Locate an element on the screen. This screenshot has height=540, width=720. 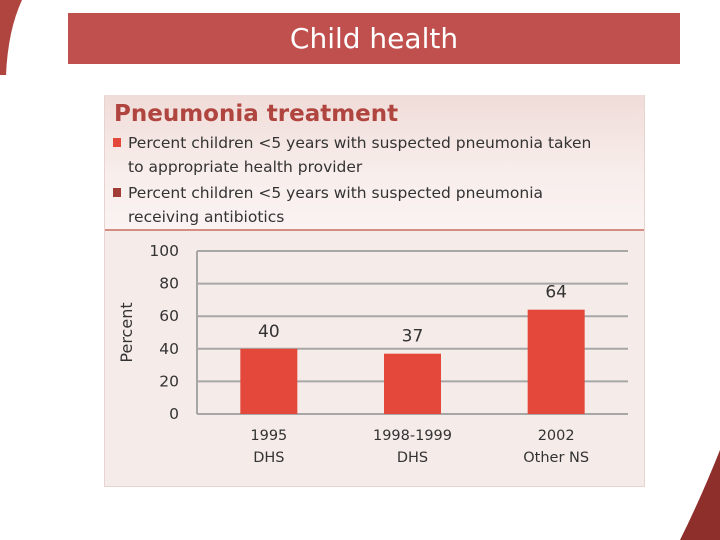
y-axis-title: Percent is located at coordinates (126, 332).